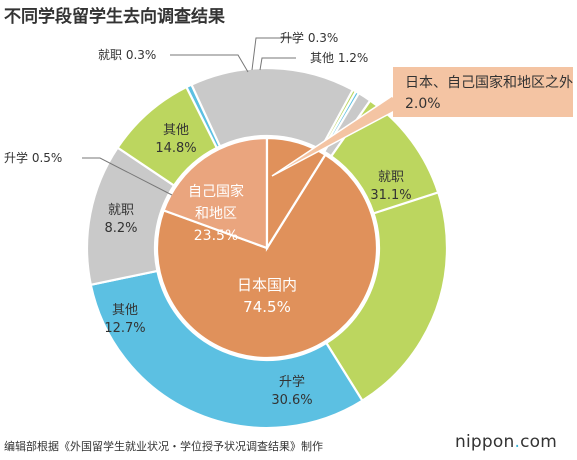 The height and width of the screenshot is (460, 577). What do you see at coordinates (292, 382) in the screenshot?
I see `outer-label-1: 升学` at bounding box center [292, 382].